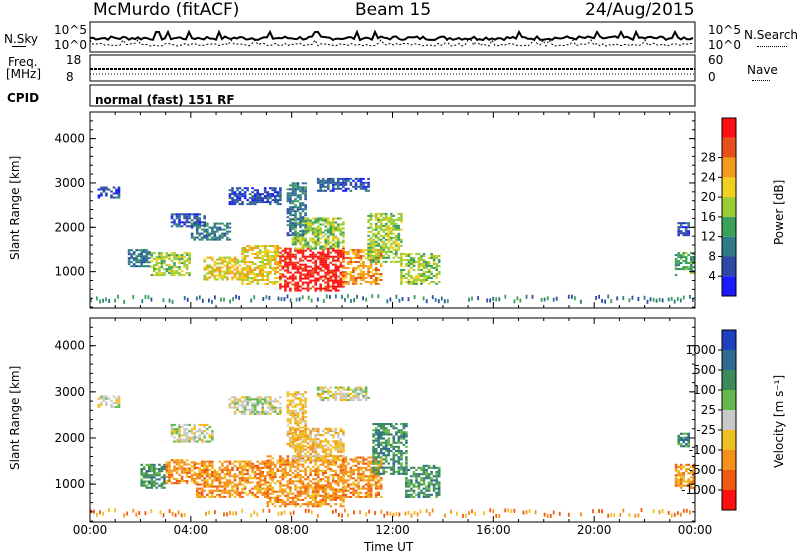 The height and width of the screenshot is (554, 800). Describe the element at coordinates (761, 80) in the screenshot. I see `nave-legend-line` at that location.